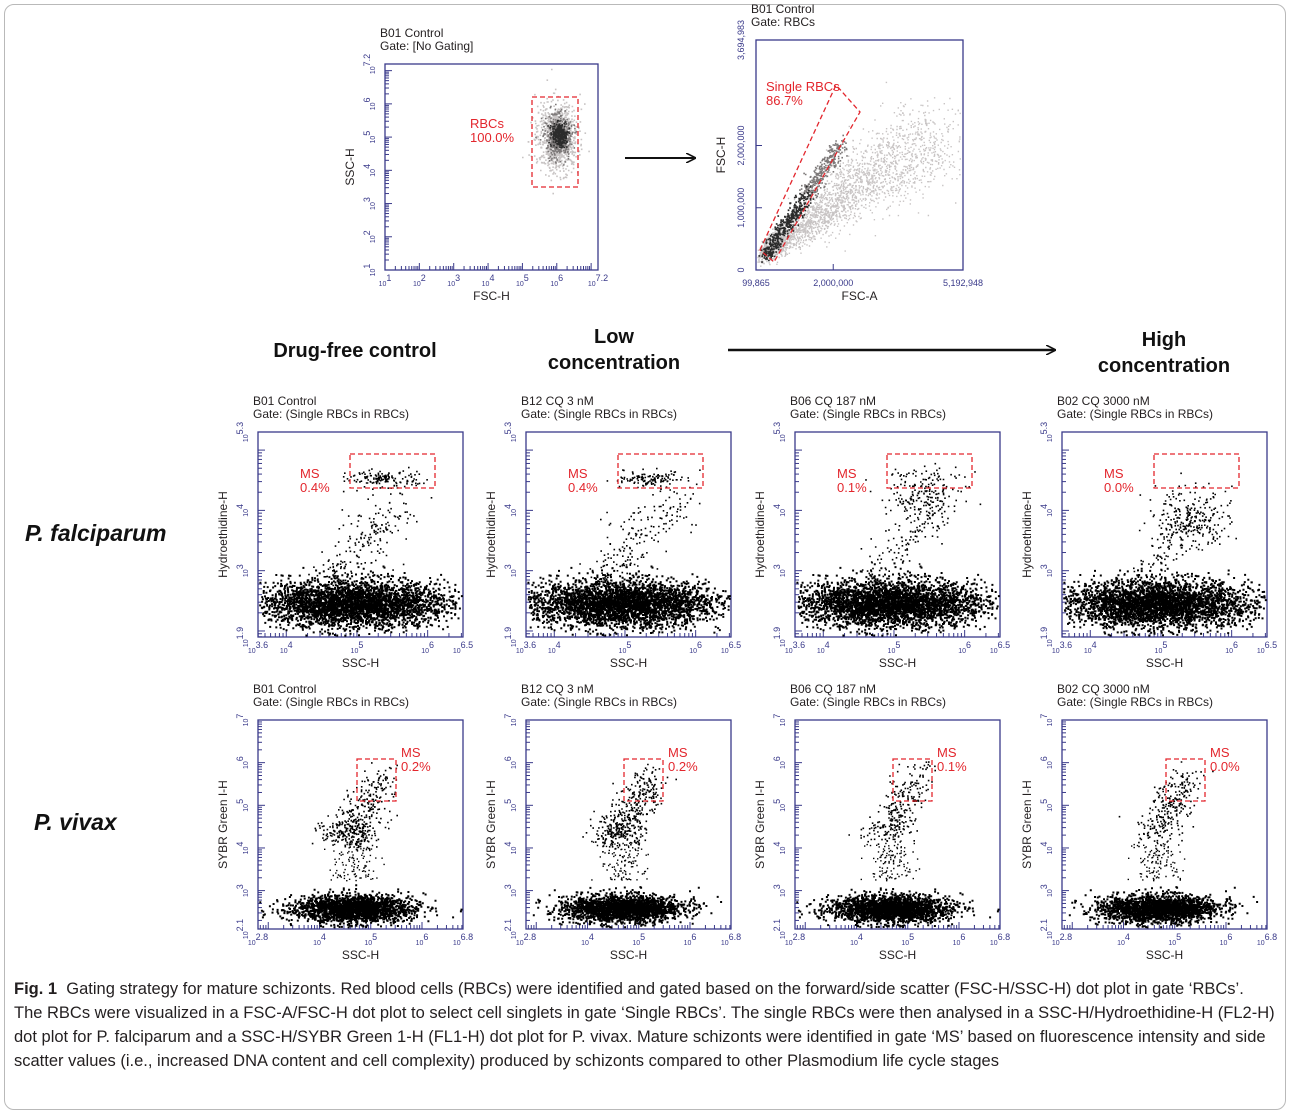 The image size is (1292, 1116). What do you see at coordinates (369, 270) in the screenshot?
I see `y-tick-label: 10¹` at bounding box center [369, 270].